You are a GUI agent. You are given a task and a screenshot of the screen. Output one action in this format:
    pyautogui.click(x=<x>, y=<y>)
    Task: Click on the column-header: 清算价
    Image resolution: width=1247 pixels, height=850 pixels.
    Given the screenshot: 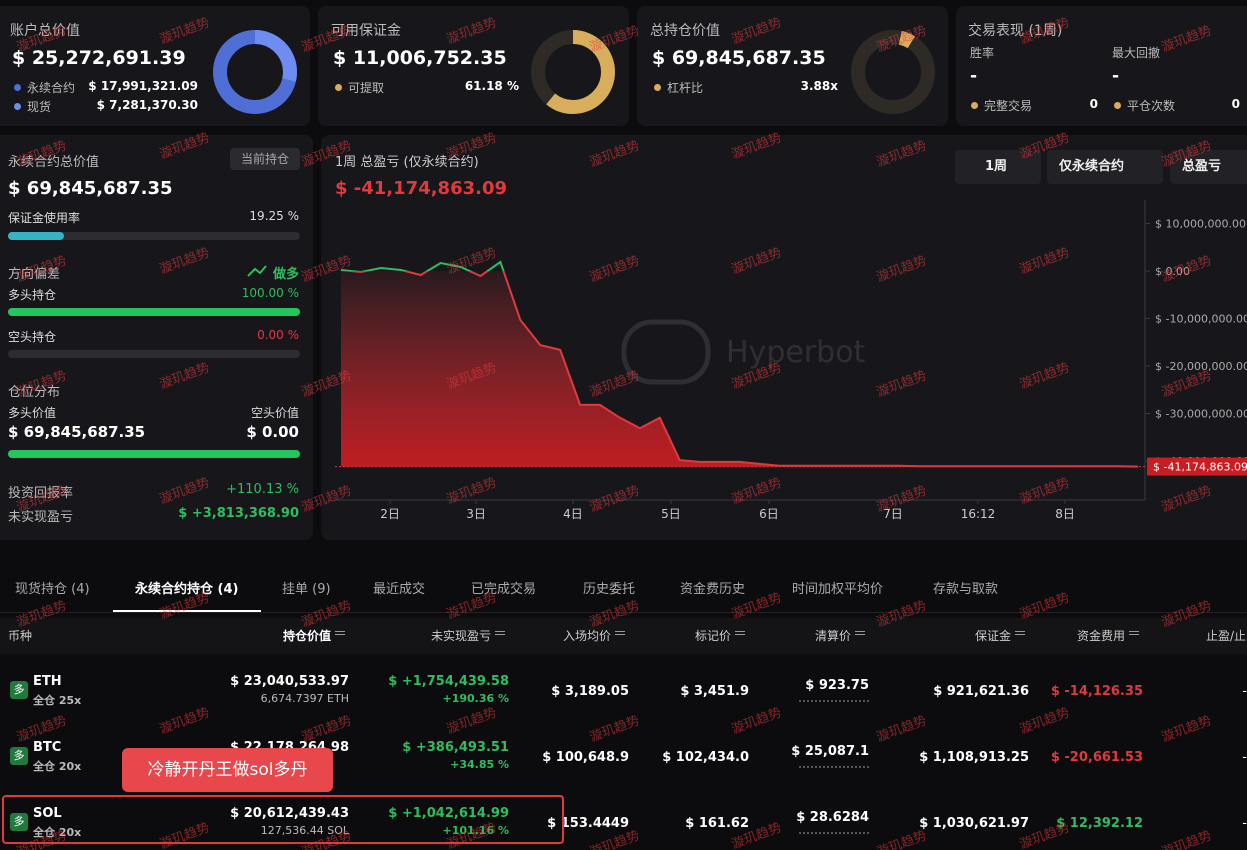 What is the action you would take?
    pyautogui.click(x=832, y=636)
    